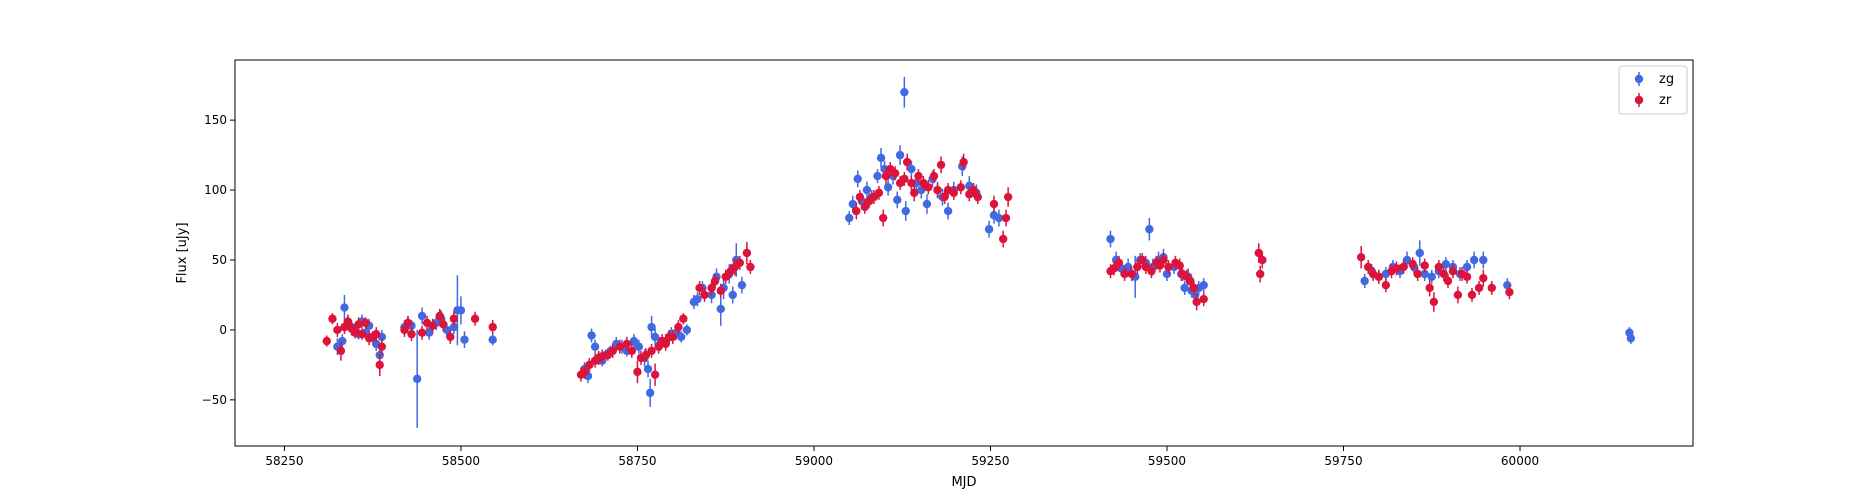 This screenshot has height=500, width=1875. I want to click on x-tick-label: 59750, so click(1343, 461).